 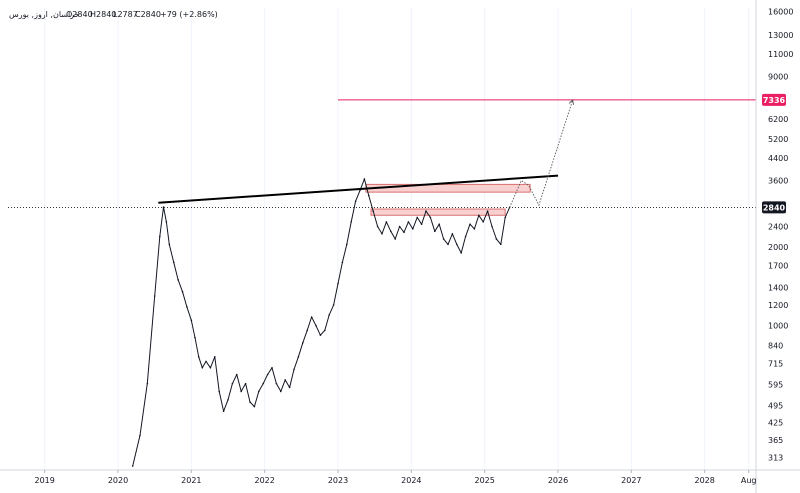 I want to click on time-tick-label: 2024, so click(x=411, y=480).